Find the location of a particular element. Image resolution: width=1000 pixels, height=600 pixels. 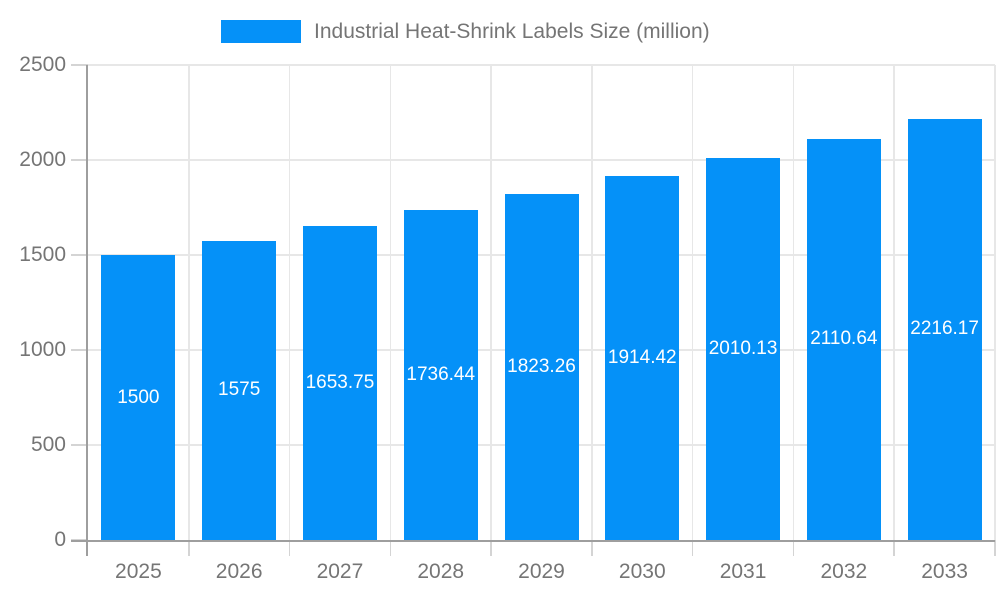

bar: 2010.13 is located at coordinates (743, 349).